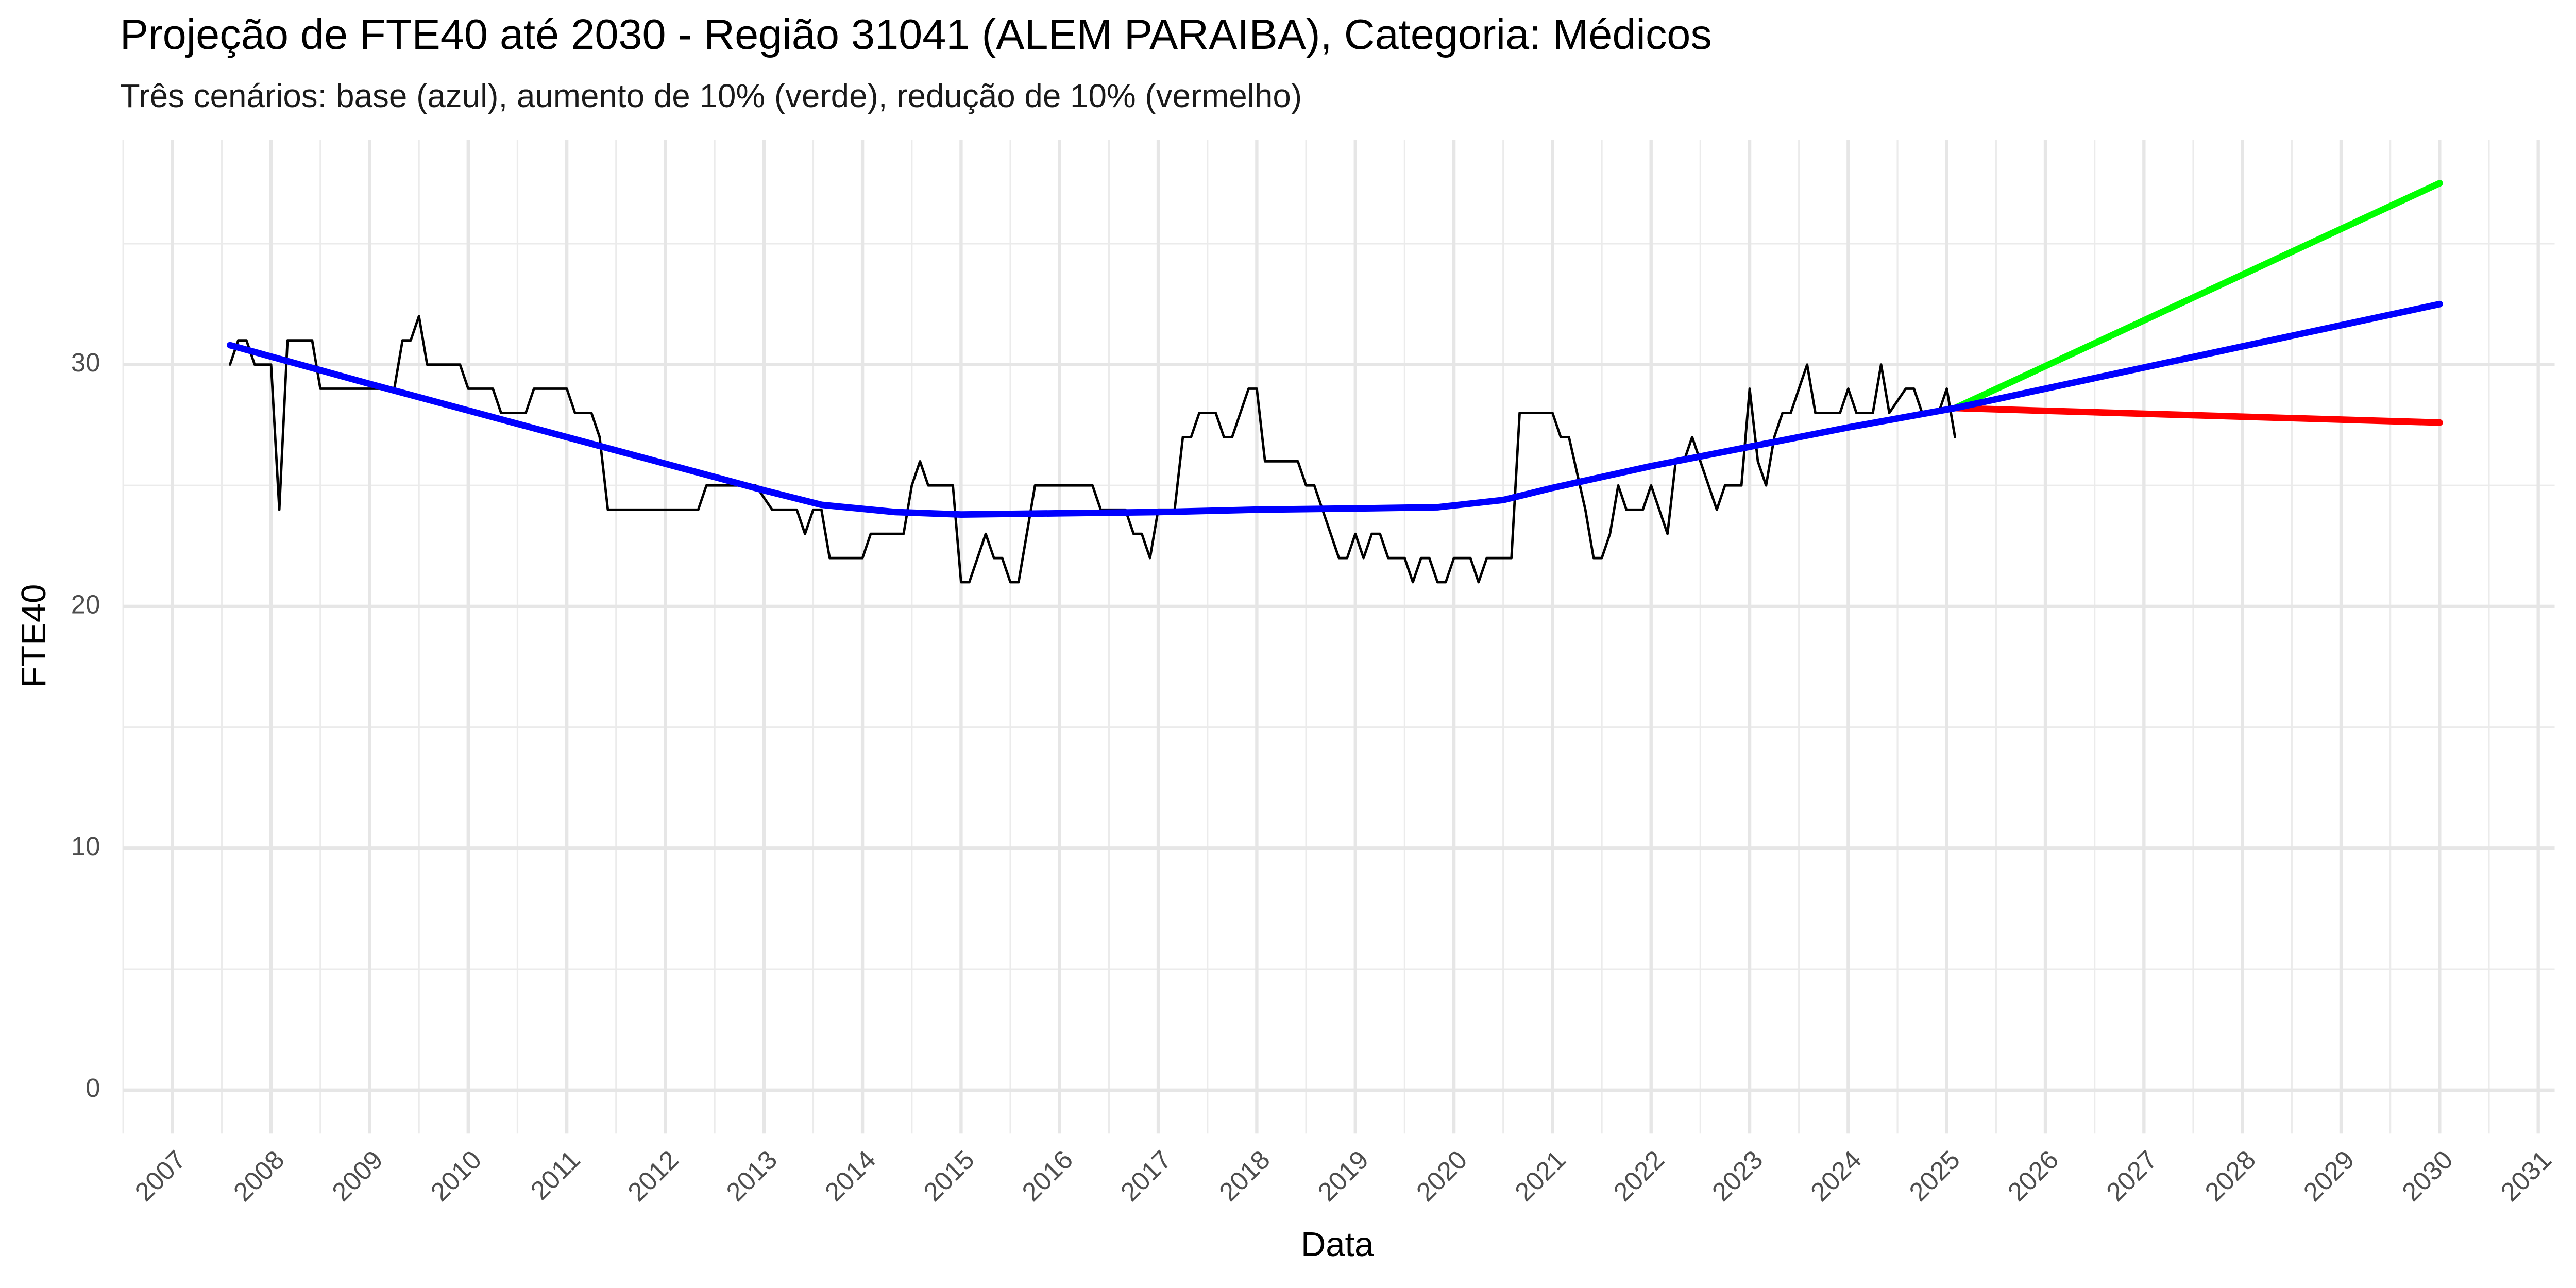 The image size is (2576, 1288). What do you see at coordinates (85, 362) in the screenshot?
I see `y-tick-label: 30` at bounding box center [85, 362].